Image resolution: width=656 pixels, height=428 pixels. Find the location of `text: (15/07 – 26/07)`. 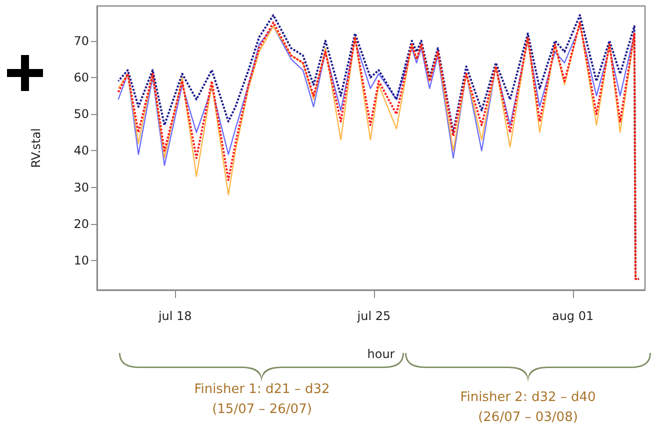

text: (15/07 – 26/07) is located at coordinates (262, 409).